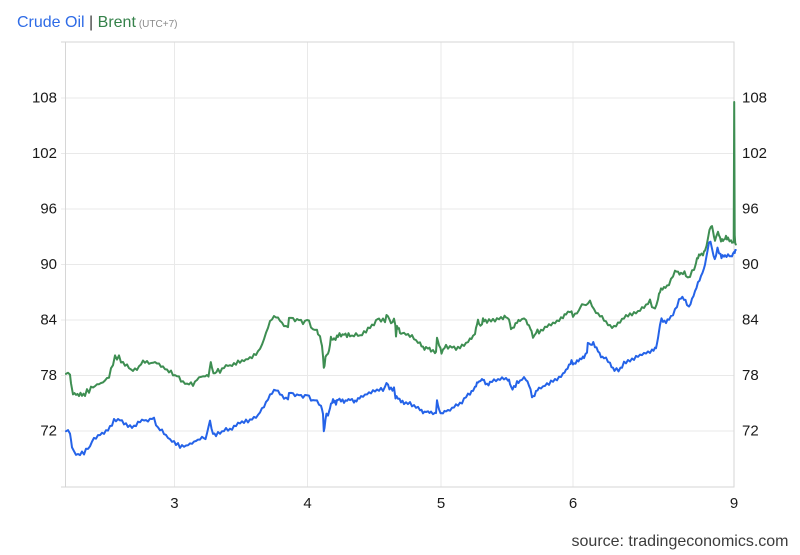 The width and height of the screenshot is (800, 555). Describe the element at coordinates (307, 503) in the screenshot. I see `svg-text: 4` at that location.